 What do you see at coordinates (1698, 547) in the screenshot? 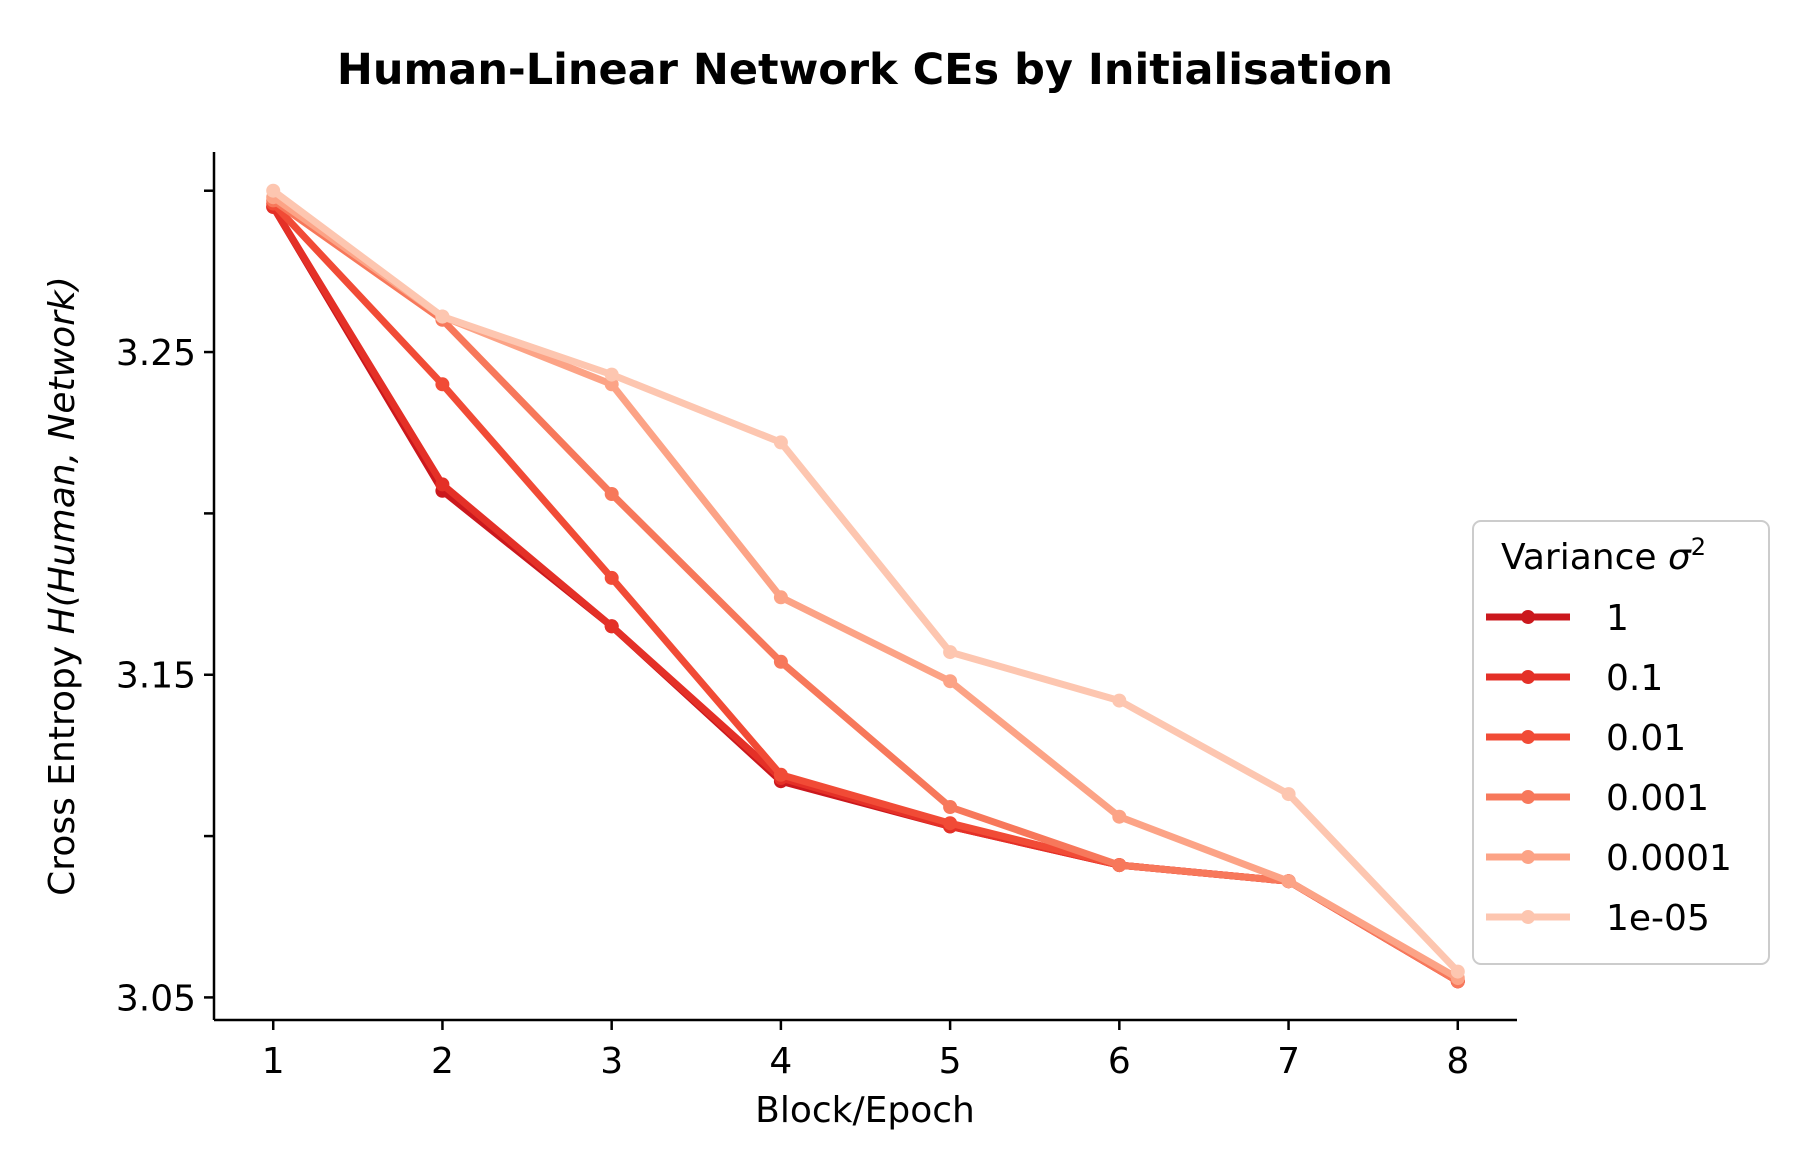
I see `legend-title-superscript: 2` at bounding box center [1698, 547].